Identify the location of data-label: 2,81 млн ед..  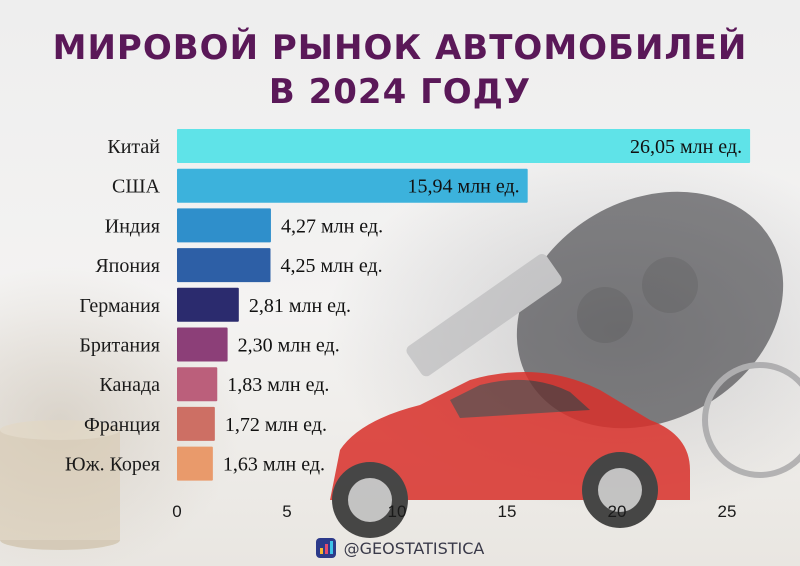
(300, 306).